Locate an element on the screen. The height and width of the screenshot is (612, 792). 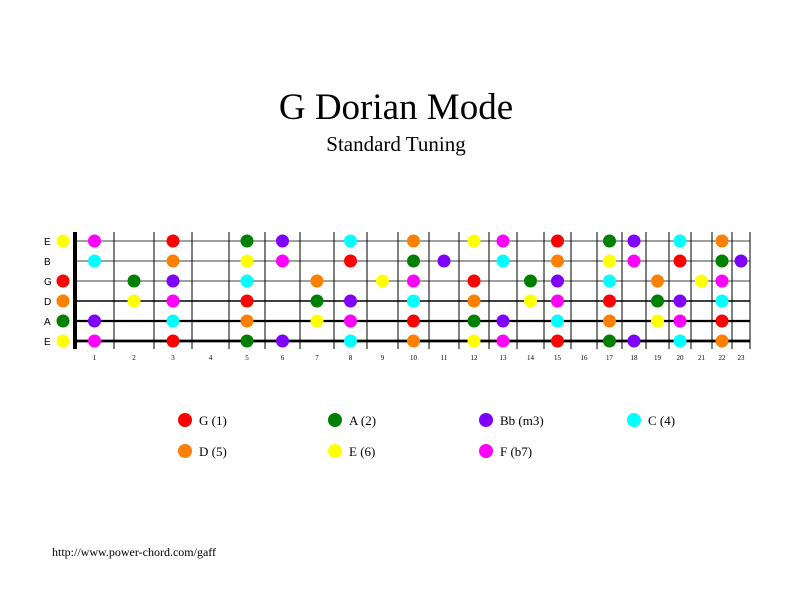
legend-label: A (2) is located at coordinates (362, 420).